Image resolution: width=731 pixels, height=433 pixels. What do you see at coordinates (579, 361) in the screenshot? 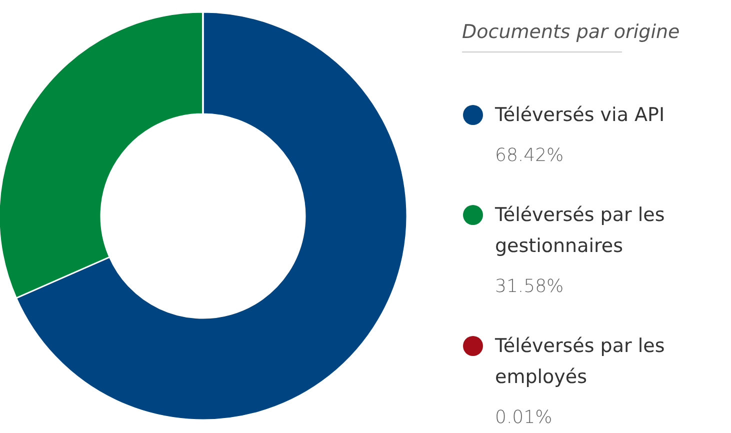
I see `legend-label: Téléversés par les employés` at bounding box center [579, 361].